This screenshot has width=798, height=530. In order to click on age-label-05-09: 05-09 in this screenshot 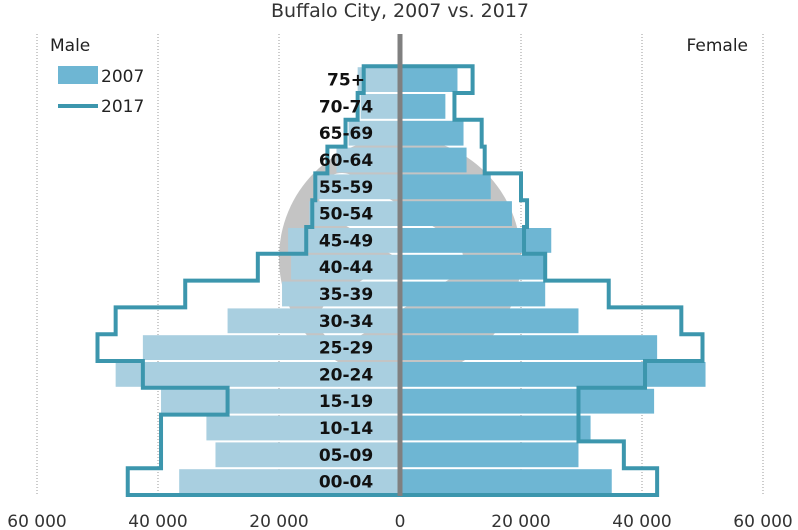, I will do `click(346, 456)`.